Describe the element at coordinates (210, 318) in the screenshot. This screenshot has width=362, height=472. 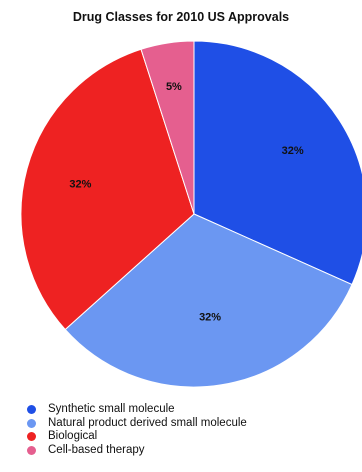
I see `slice-natural-product-label: 32%` at that location.